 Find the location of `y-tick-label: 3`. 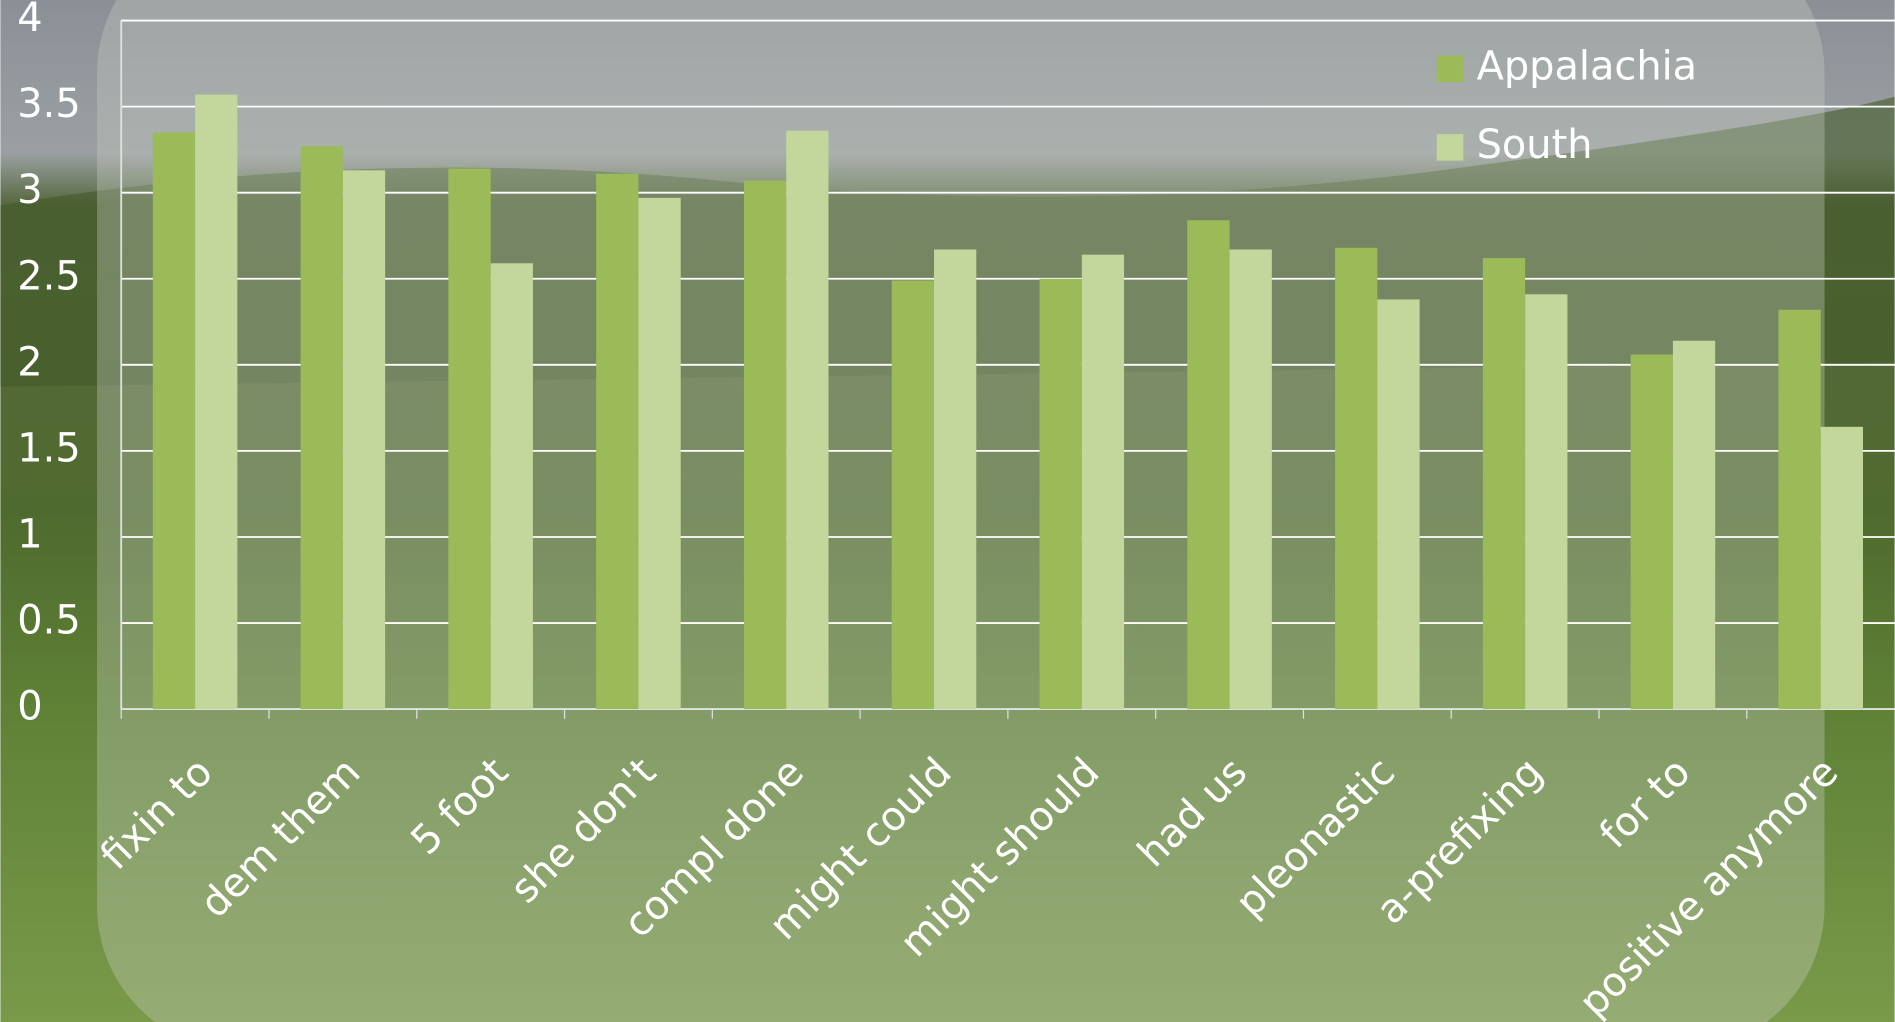

y-tick-label: 3 is located at coordinates (29, 190).